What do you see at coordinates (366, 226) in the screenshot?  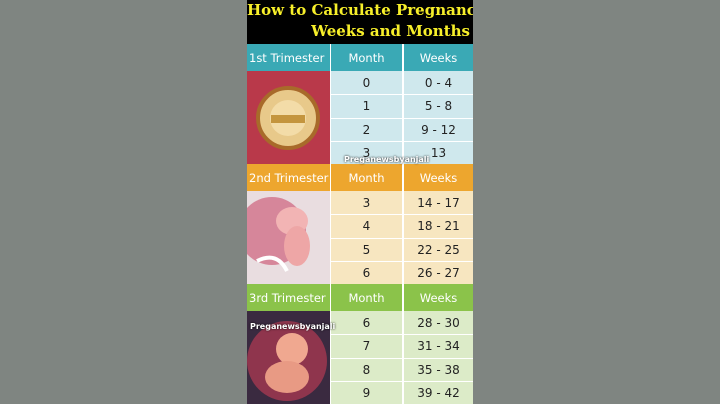 I see `month-cell: 4` at bounding box center [366, 226].